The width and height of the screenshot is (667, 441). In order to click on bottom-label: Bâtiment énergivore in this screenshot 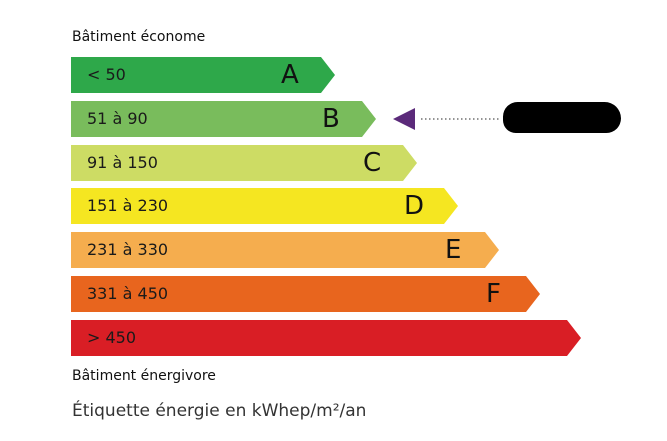, I will do `click(144, 376)`.